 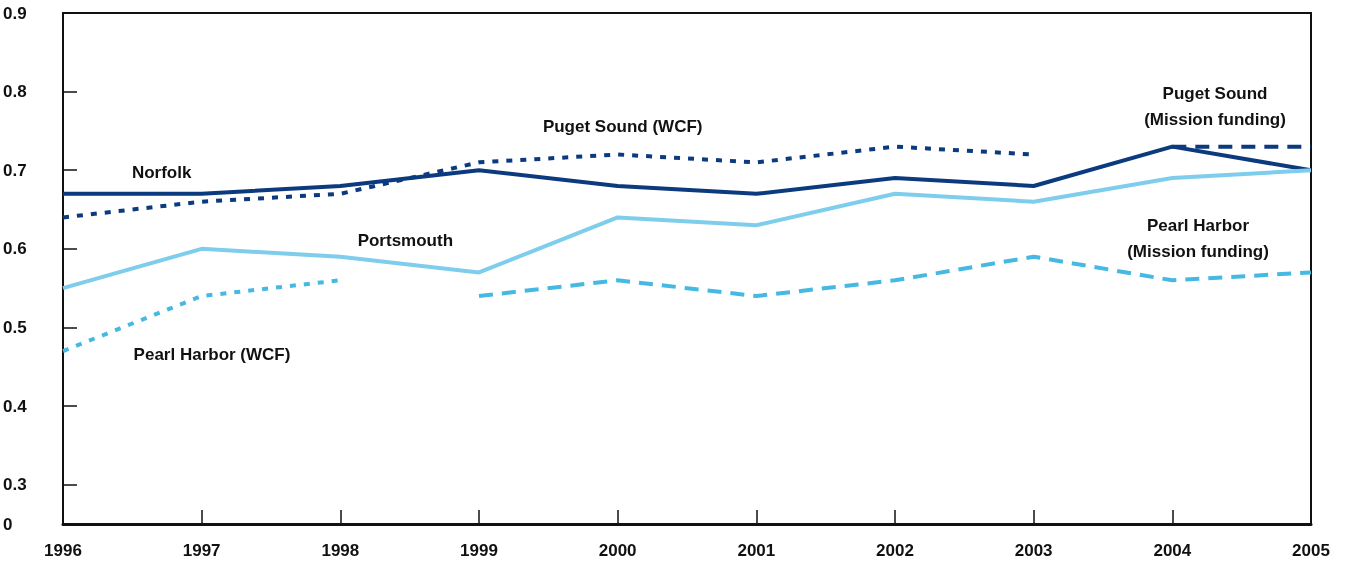 What do you see at coordinates (1311, 550) in the screenshot?
I see `x-tick-label: 2005` at bounding box center [1311, 550].